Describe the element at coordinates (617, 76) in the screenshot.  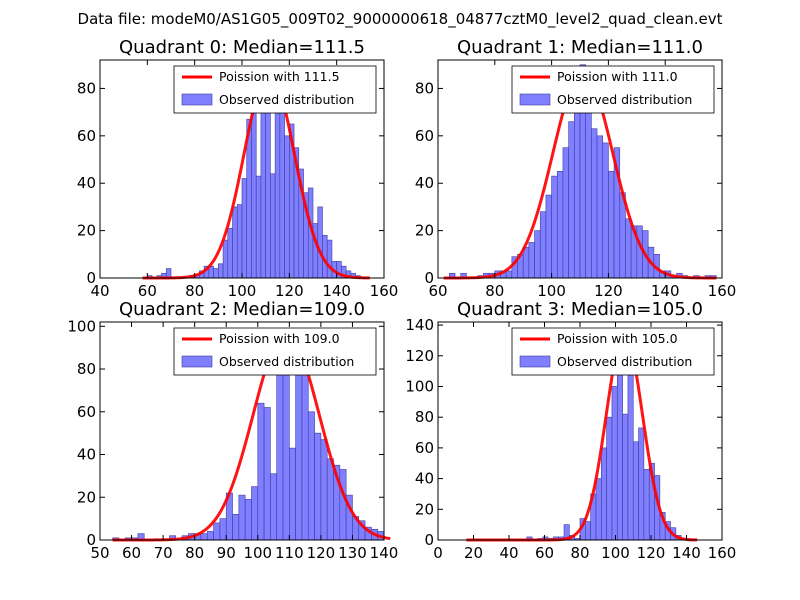
I see `quadrant-1-legend-curve-label: Poission with 111.0` at that location.